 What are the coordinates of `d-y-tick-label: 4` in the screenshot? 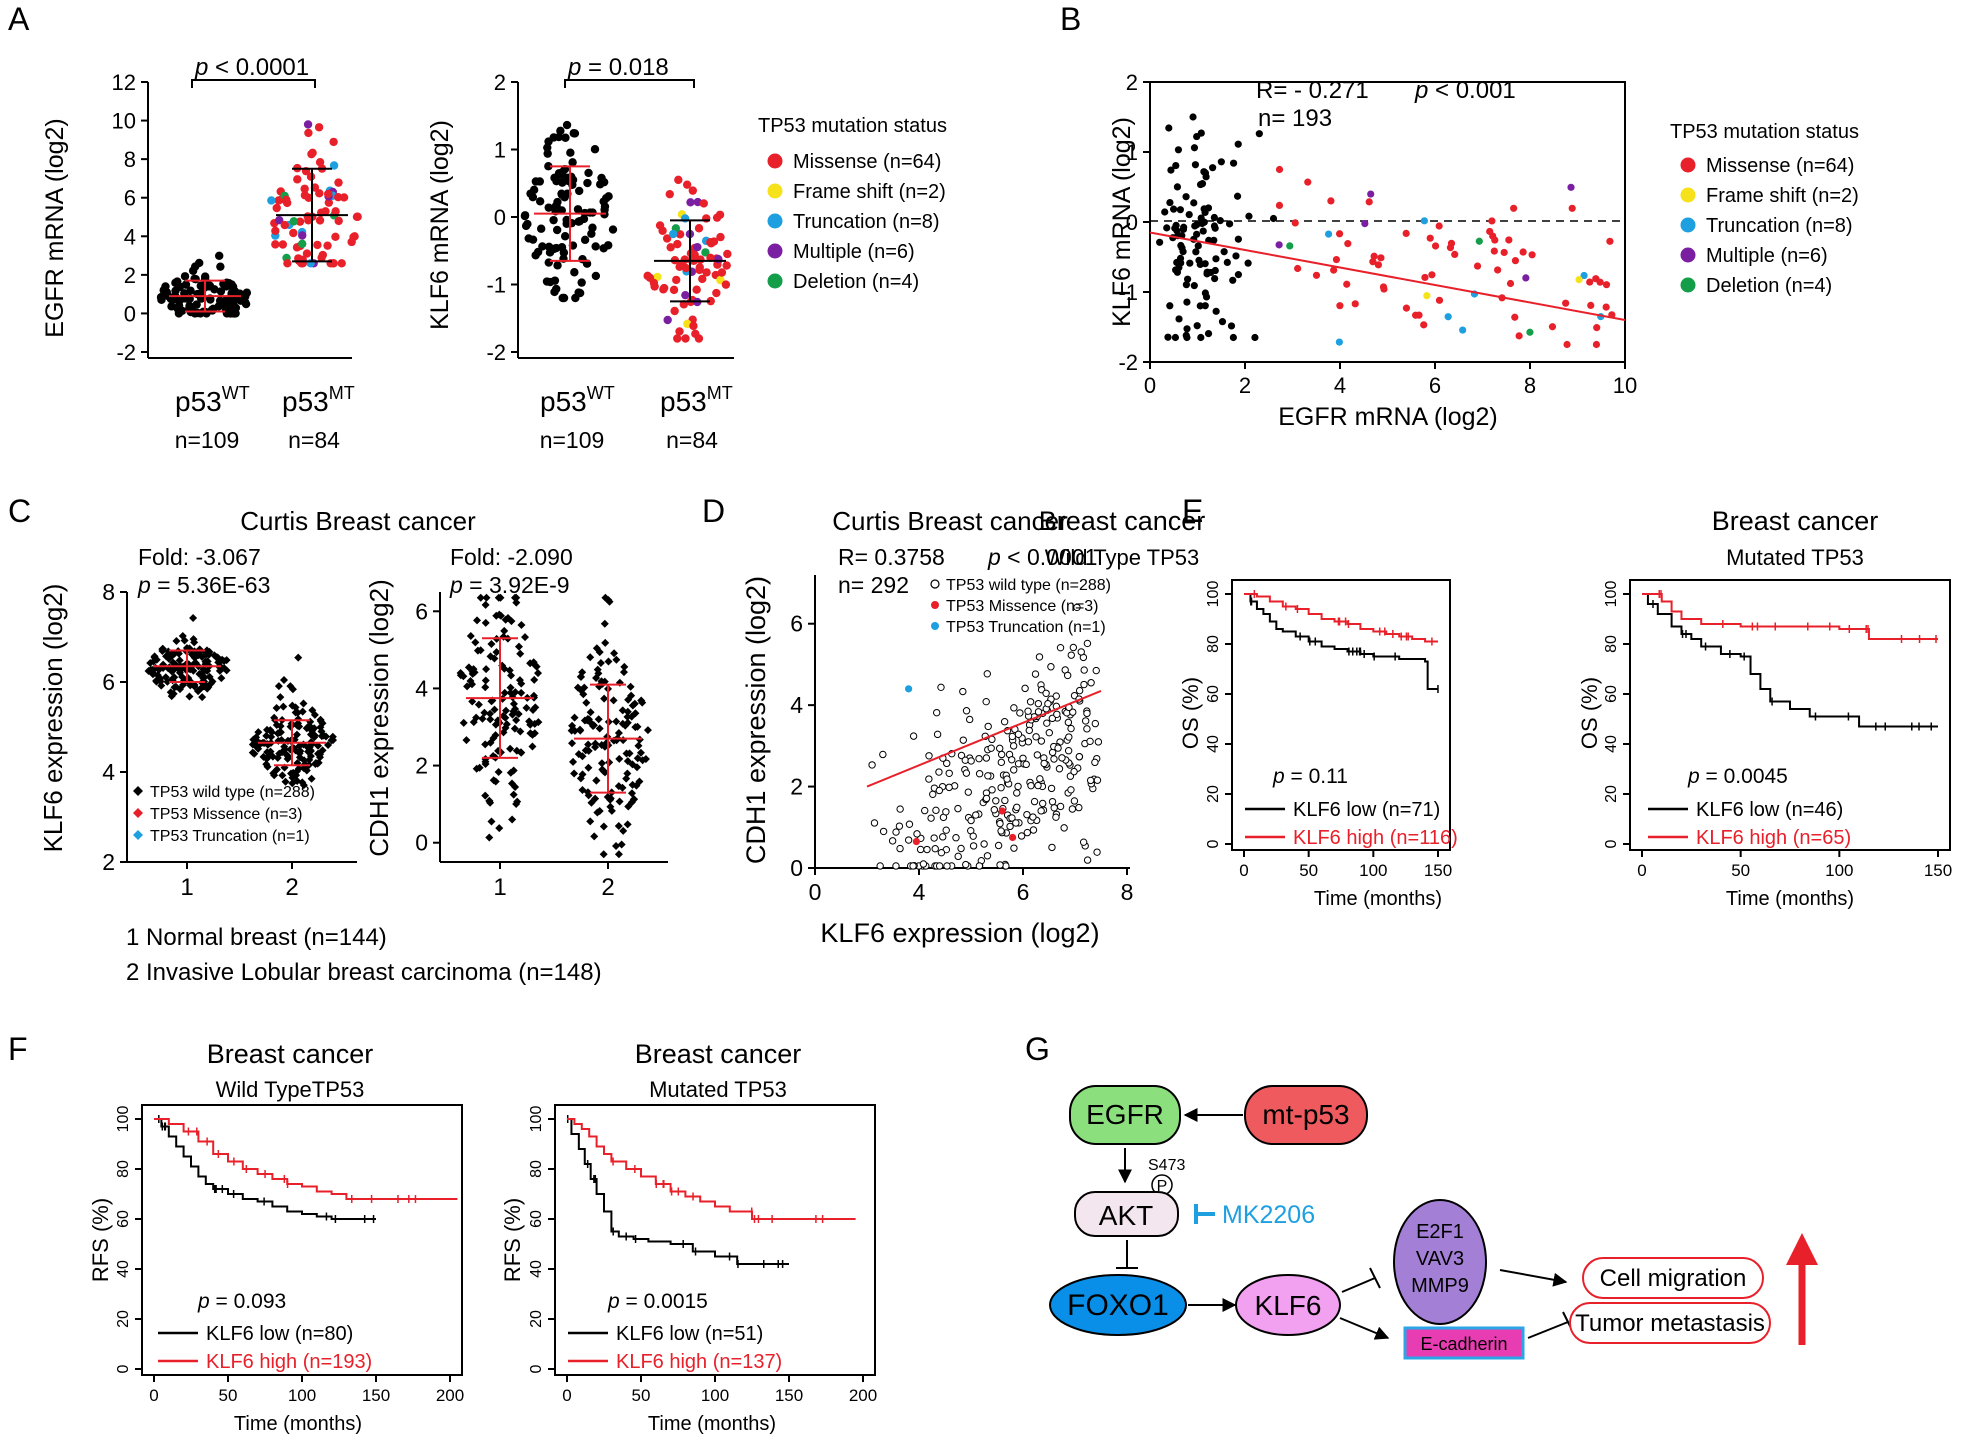 It's located at (796, 705).